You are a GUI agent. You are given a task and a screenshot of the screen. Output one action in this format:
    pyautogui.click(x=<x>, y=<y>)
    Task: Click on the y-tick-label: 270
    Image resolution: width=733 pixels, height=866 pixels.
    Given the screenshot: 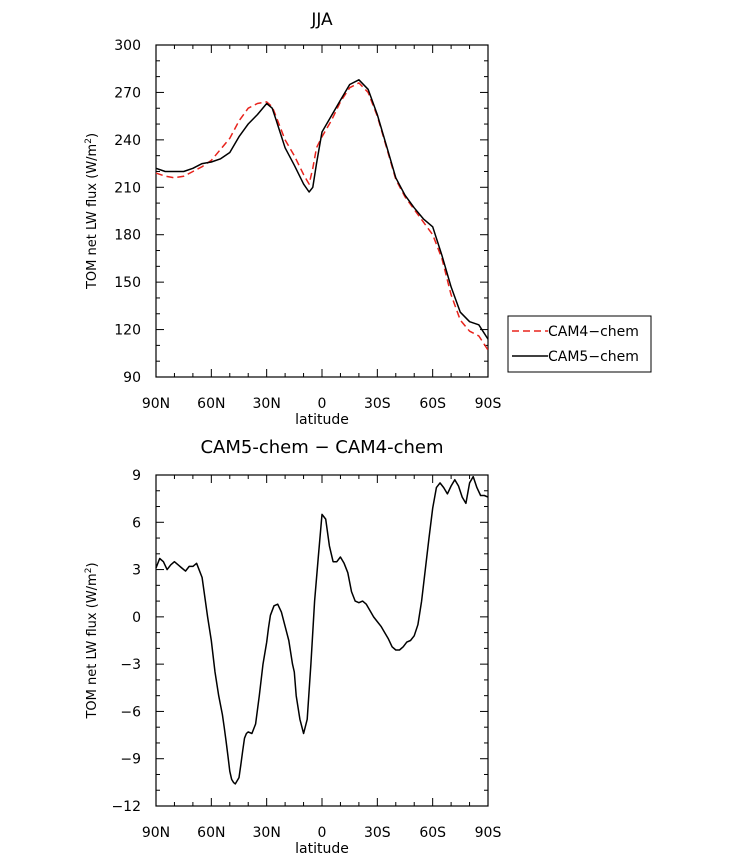 What is the action you would take?
    pyautogui.click(x=127, y=93)
    